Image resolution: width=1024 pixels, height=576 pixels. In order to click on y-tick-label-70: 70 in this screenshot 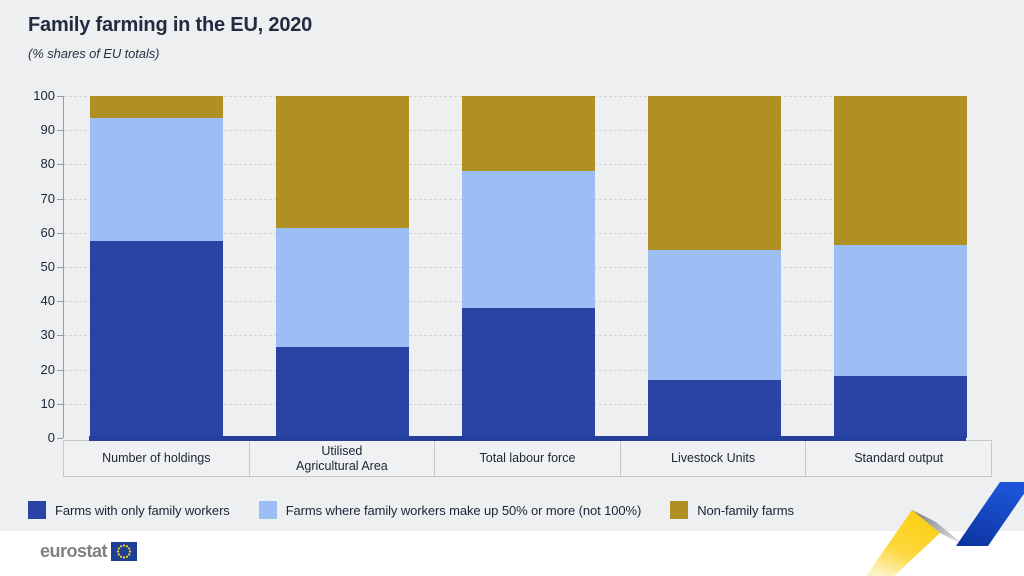, I will do `click(47, 198)`.